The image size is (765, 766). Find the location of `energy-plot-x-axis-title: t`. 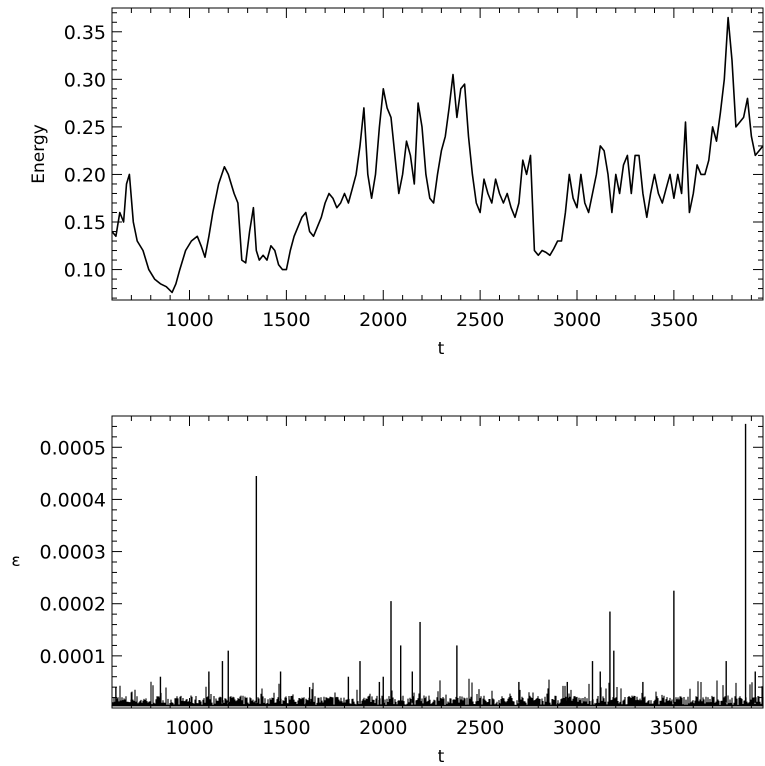

energy-plot-x-axis-title: t is located at coordinates (441, 349).